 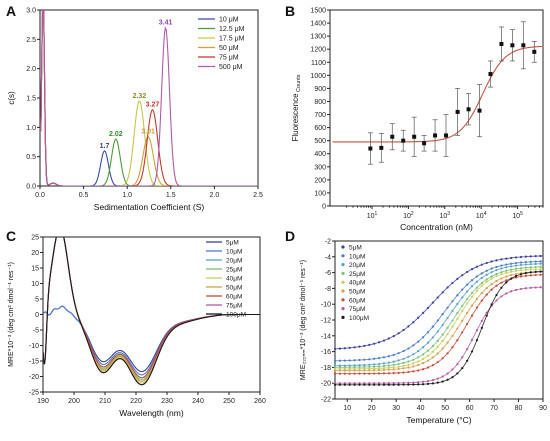 I want to click on x-tick-label: 240, so click(x=198, y=401).